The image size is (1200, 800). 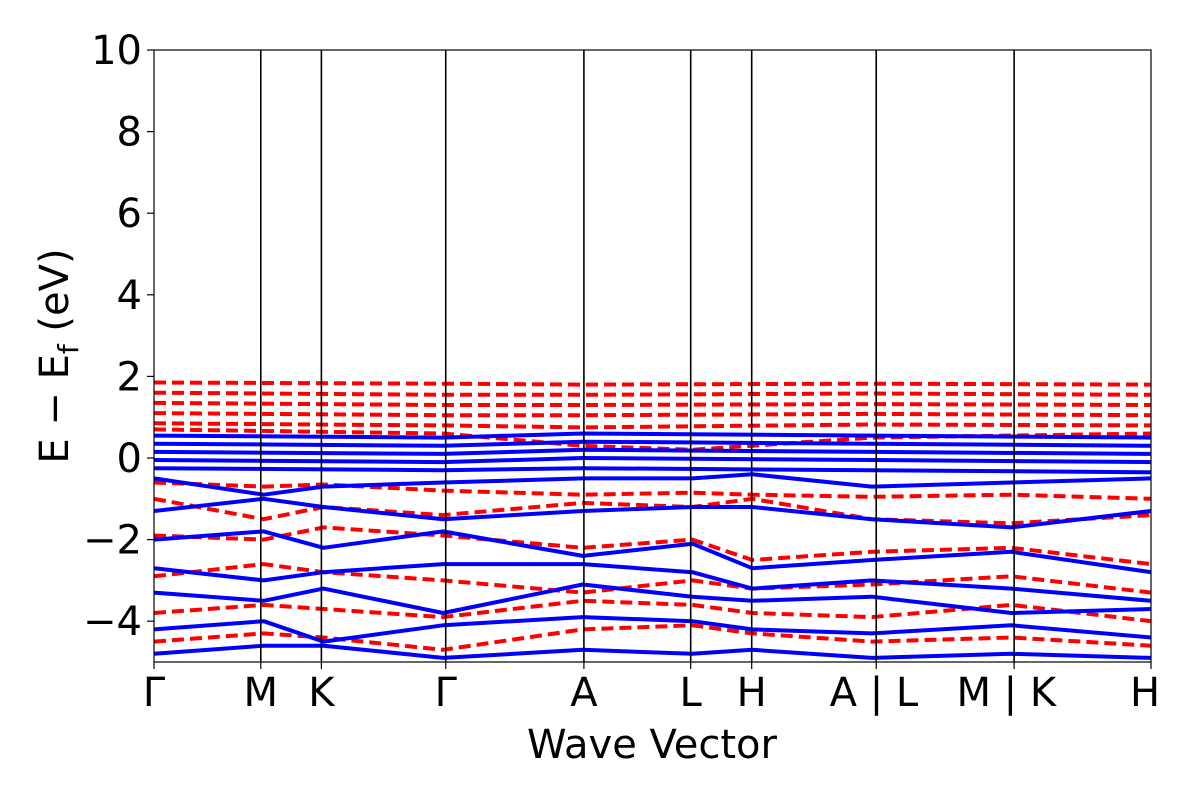 What do you see at coordinates (129, 296) in the screenshot?
I see `y-tick-label: 4` at bounding box center [129, 296].